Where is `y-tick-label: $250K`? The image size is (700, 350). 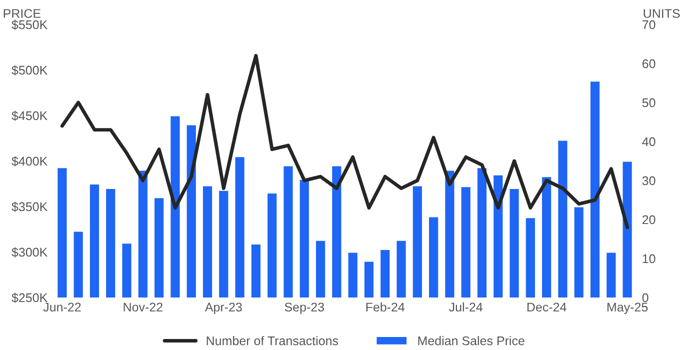 y-tick-label: $250K is located at coordinates (30, 297).